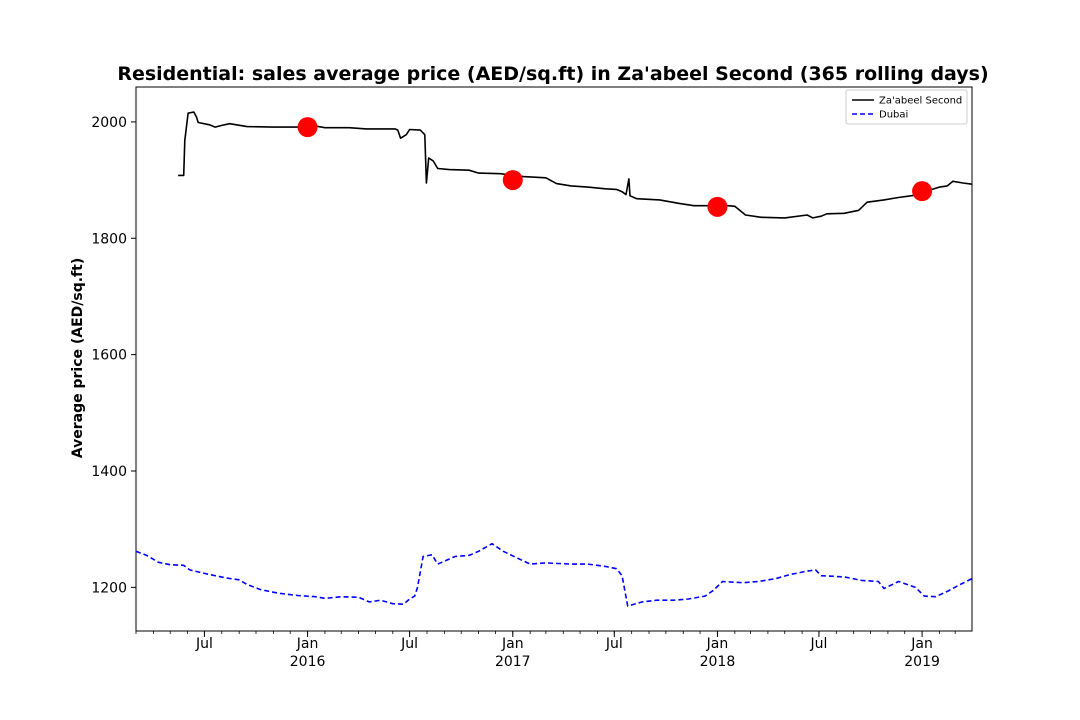 The height and width of the screenshot is (720, 1080). What do you see at coordinates (513, 662) in the screenshot?
I see `x-tick-year-label: 2017` at bounding box center [513, 662].